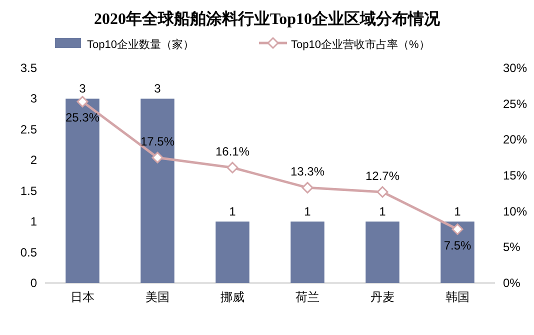 The image size is (534, 335). I want to click on y2-tick-label: 5%, so click(512, 247).